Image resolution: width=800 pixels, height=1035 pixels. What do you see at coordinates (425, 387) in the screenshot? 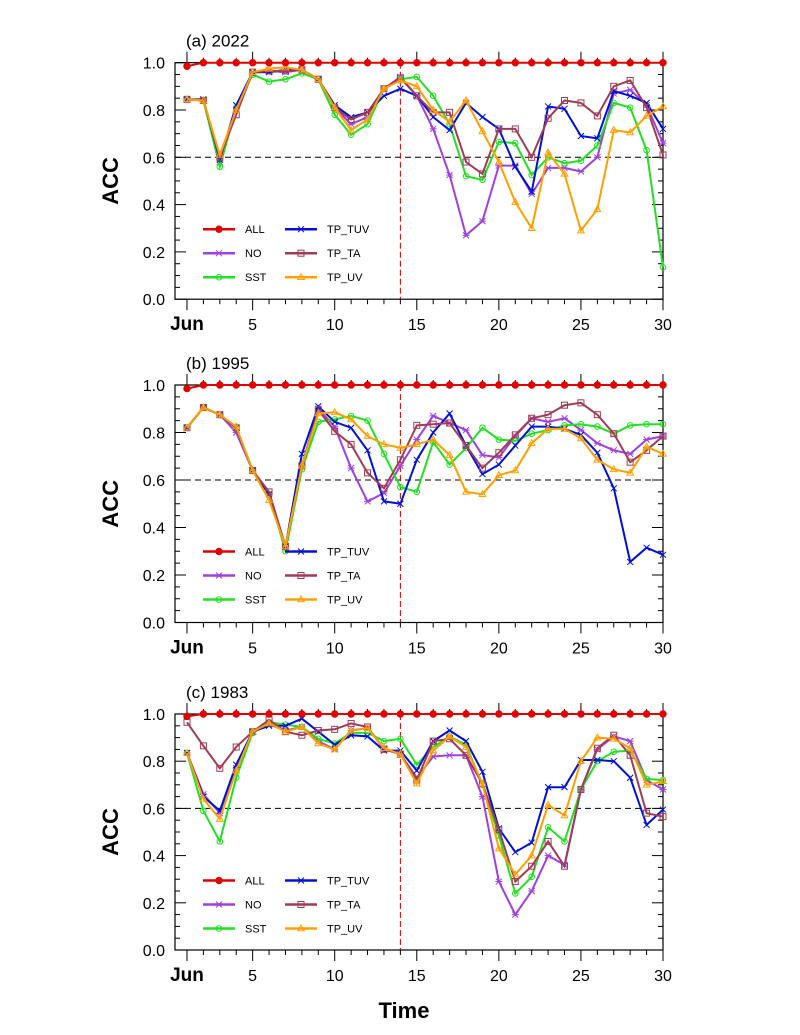
I see `series-all` at bounding box center [425, 387].